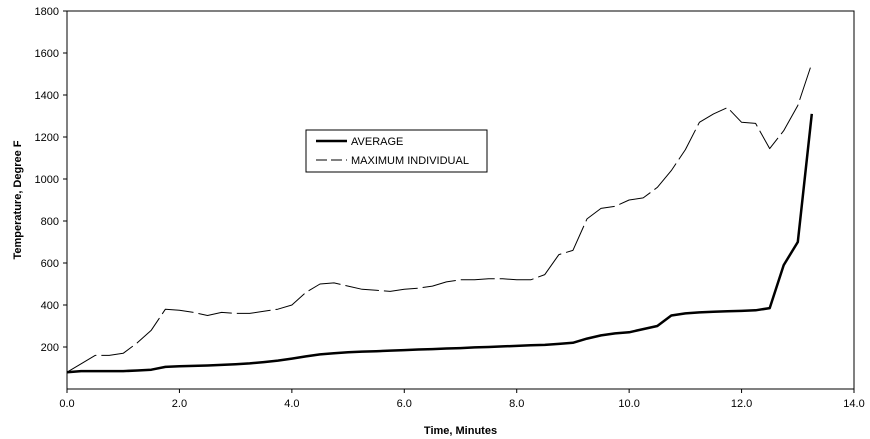  Describe the element at coordinates (50, 348) in the screenshot. I see `y-tick-label: 200` at that location.